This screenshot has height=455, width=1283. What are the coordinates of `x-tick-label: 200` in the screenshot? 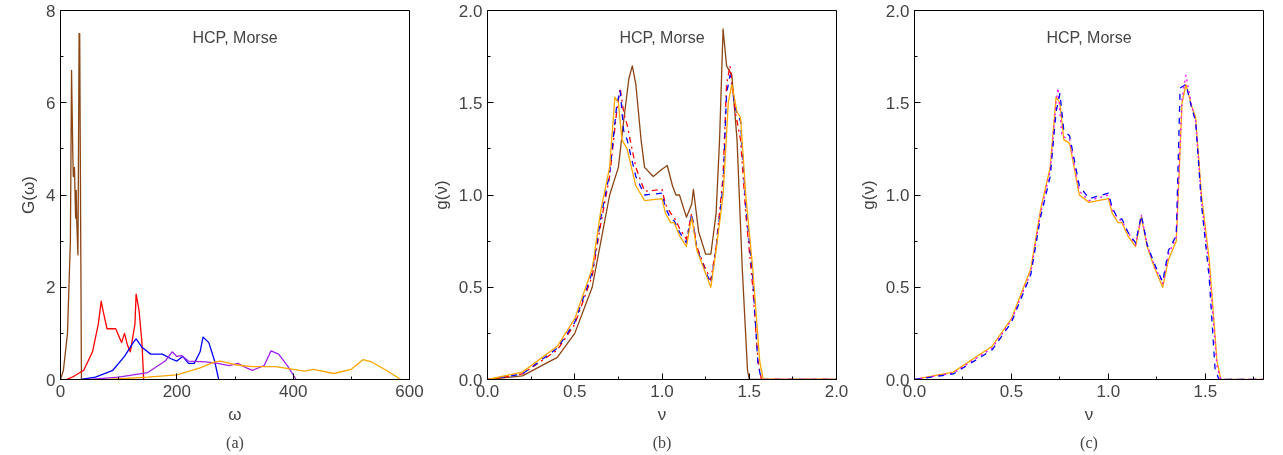 It's located at (177, 391).